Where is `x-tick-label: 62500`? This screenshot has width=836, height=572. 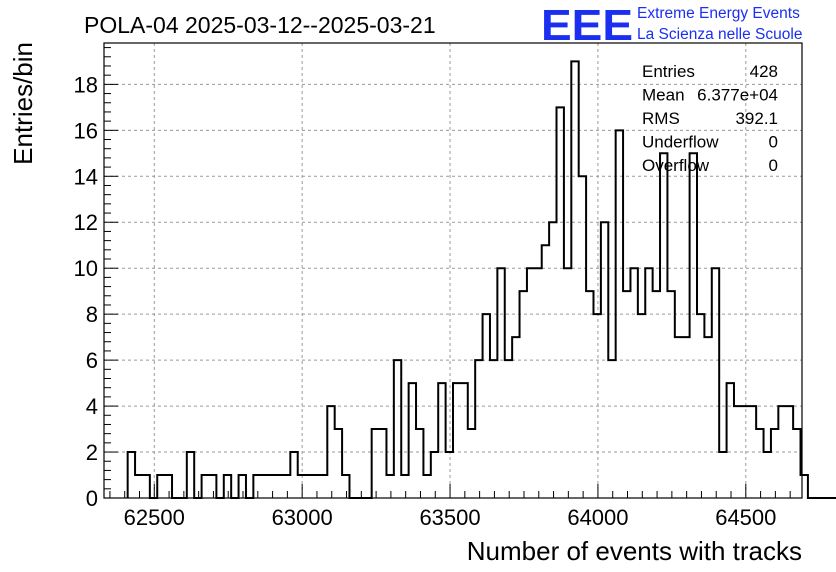
x-tick-label: 62500 is located at coordinates (154, 517).